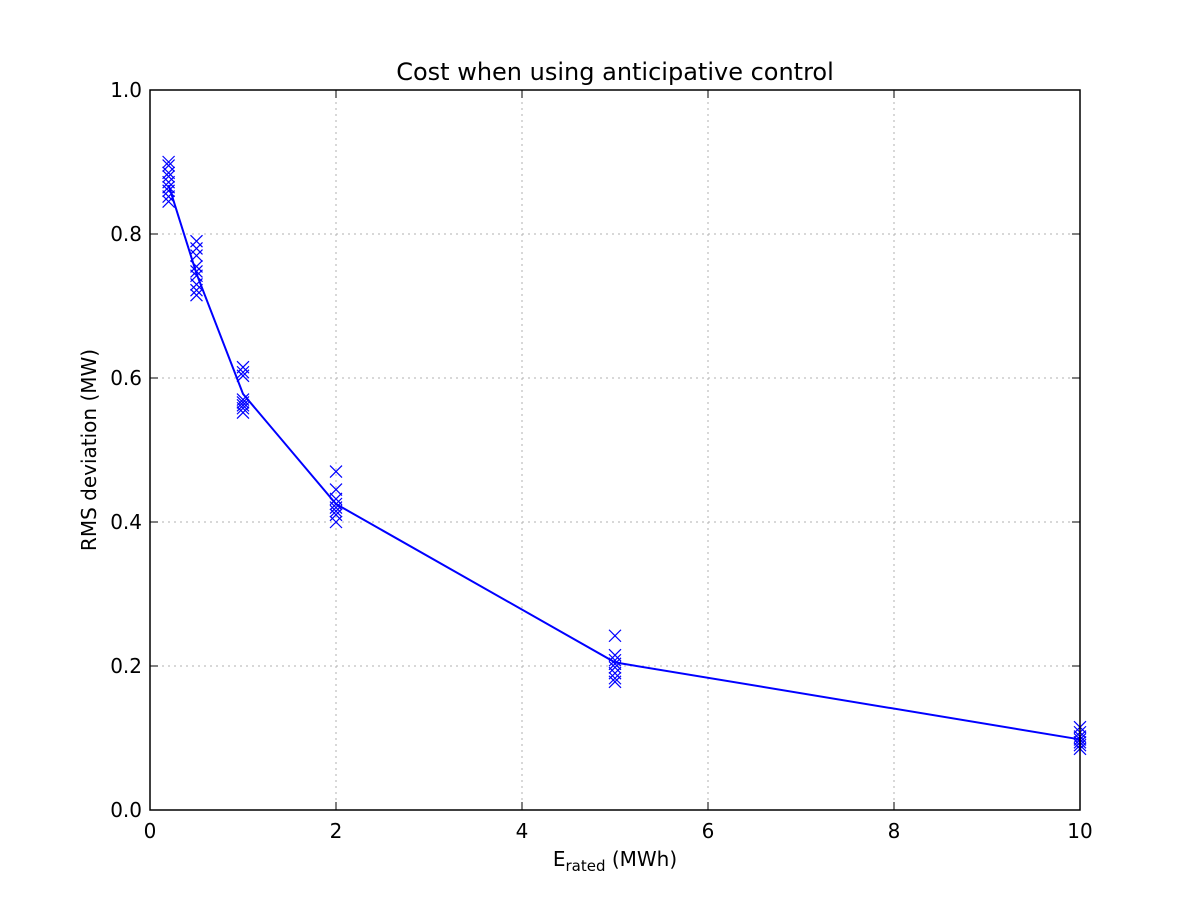 The width and height of the screenshot is (1200, 900). What do you see at coordinates (615, 72) in the screenshot?
I see `chart-title: Cost when using anticipative control` at bounding box center [615, 72].